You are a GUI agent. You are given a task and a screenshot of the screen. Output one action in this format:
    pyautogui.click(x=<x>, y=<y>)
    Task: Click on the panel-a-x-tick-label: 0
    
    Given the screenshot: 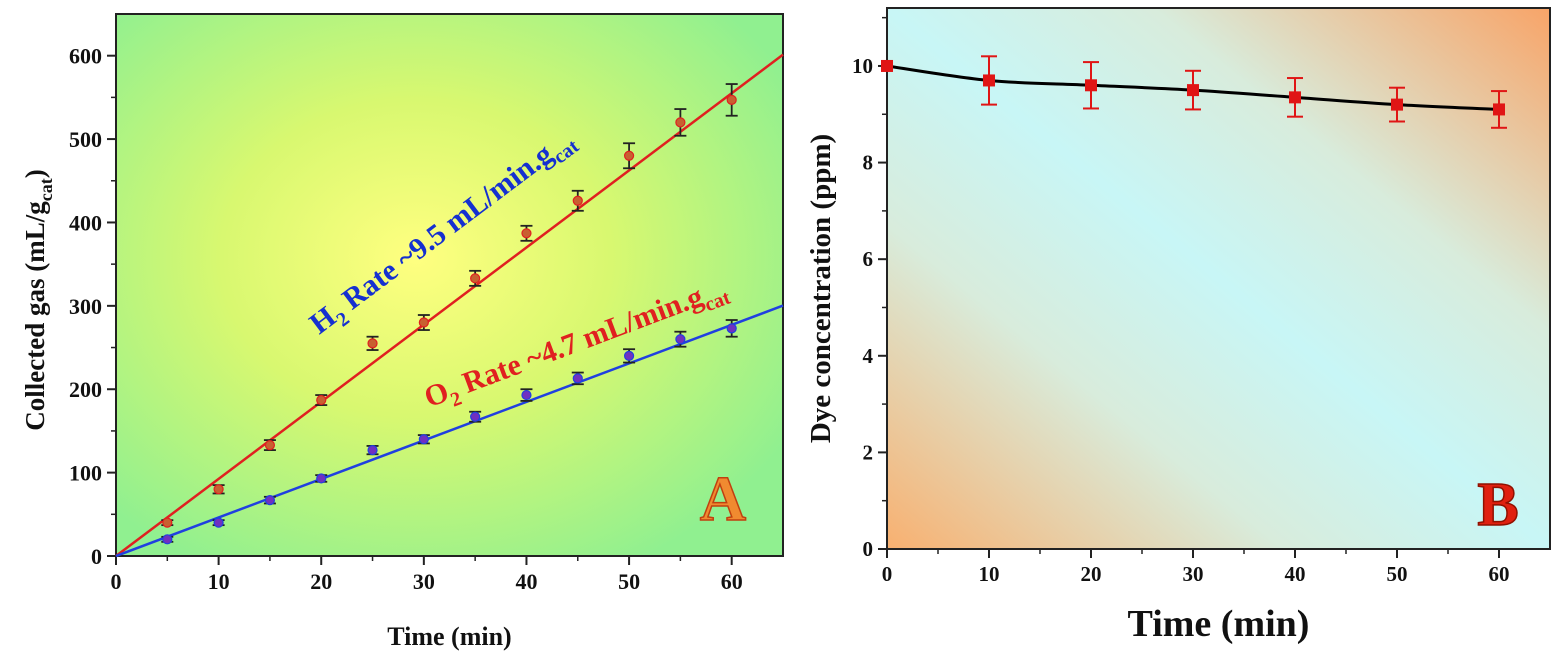 What is the action you would take?
    pyautogui.click(x=116, y=581)
    